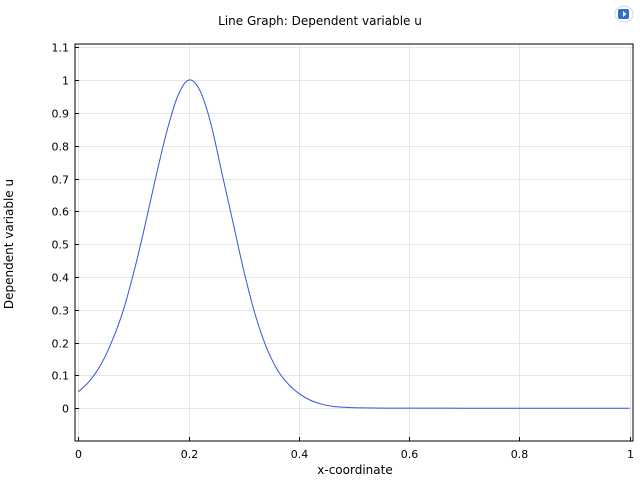  Describe the element at coordinates (354, 449) in the screenshot. I see `x-axis-ticks: 0 0.2 0.4 0.6 0.8 1` at that location.